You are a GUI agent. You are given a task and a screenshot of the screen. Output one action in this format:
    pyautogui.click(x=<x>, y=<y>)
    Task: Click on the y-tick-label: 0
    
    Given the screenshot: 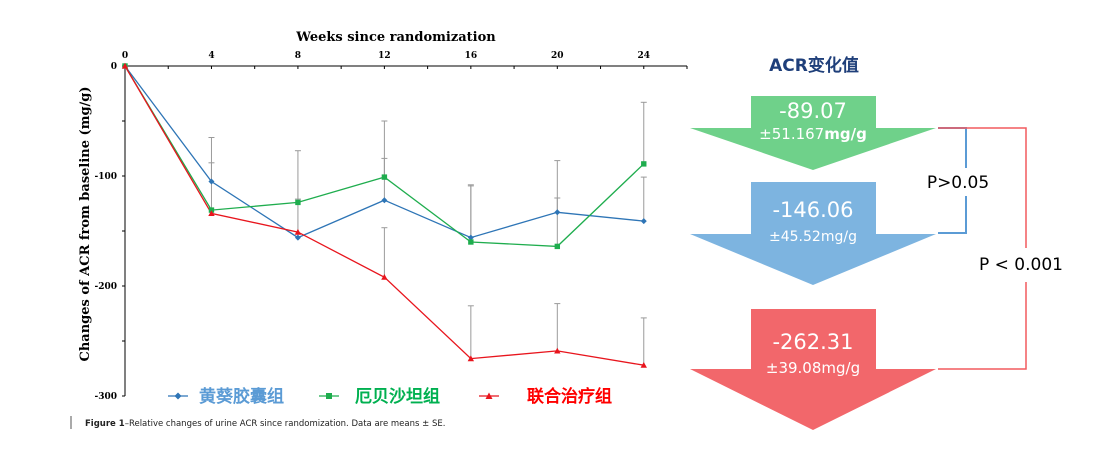 What is the action you would take?
    pyautogui.click(x=114, y=67)
    